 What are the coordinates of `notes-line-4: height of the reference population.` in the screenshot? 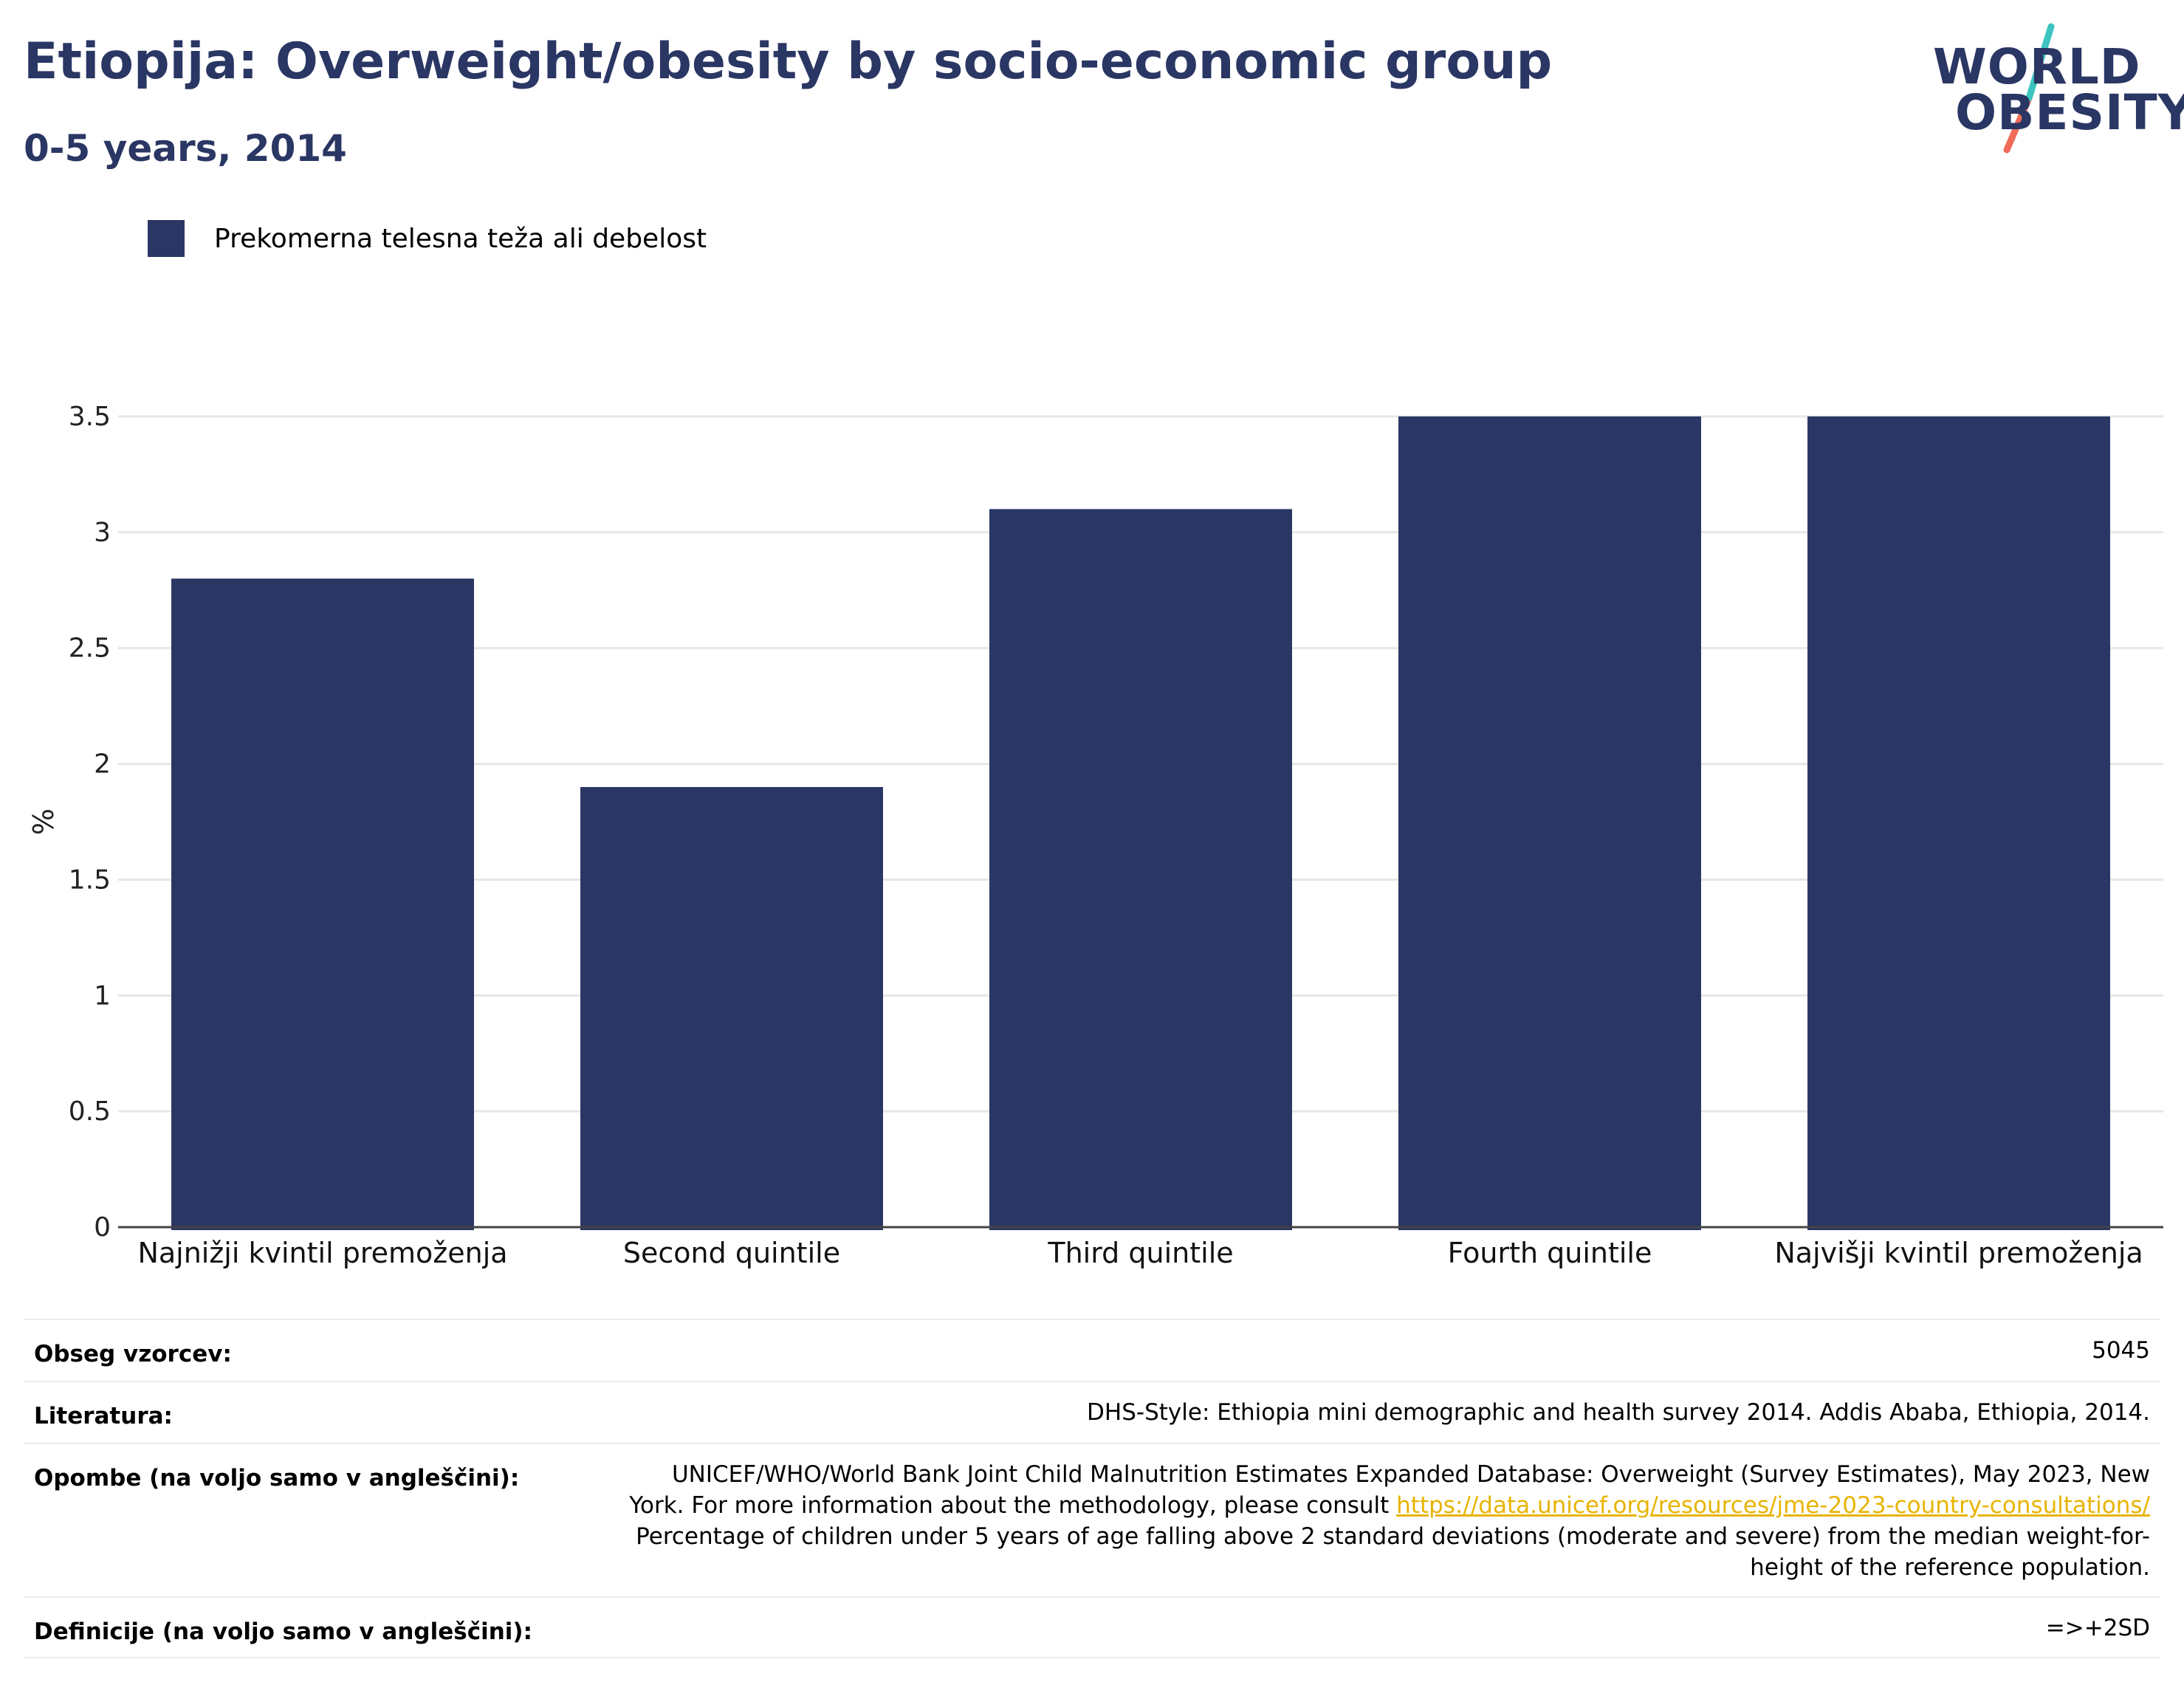 It's located at (1950, 1567).